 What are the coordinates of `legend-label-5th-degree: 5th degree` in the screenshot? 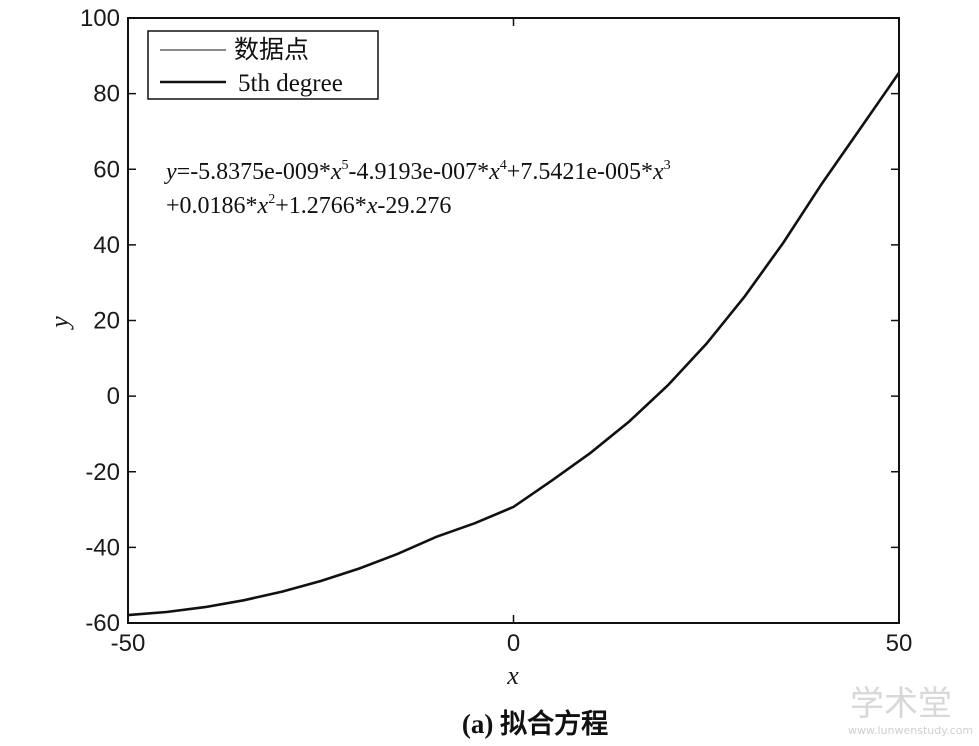 It's located at (290, 83).